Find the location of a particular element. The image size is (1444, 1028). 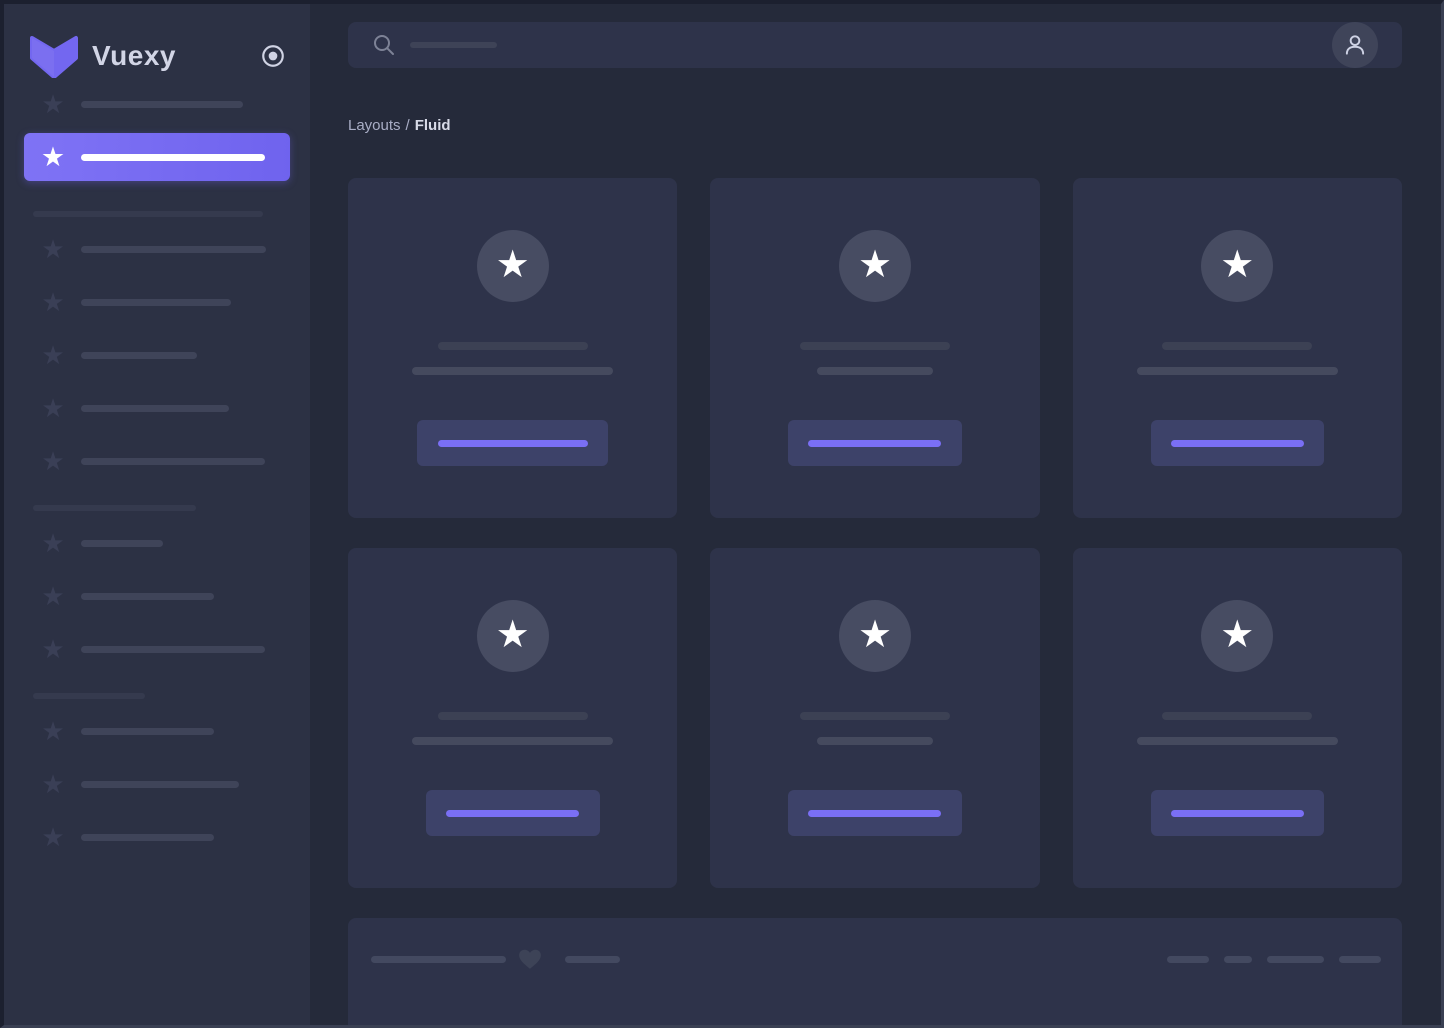

sidebar-header: Vuexy is located at coordinates (157, 41).